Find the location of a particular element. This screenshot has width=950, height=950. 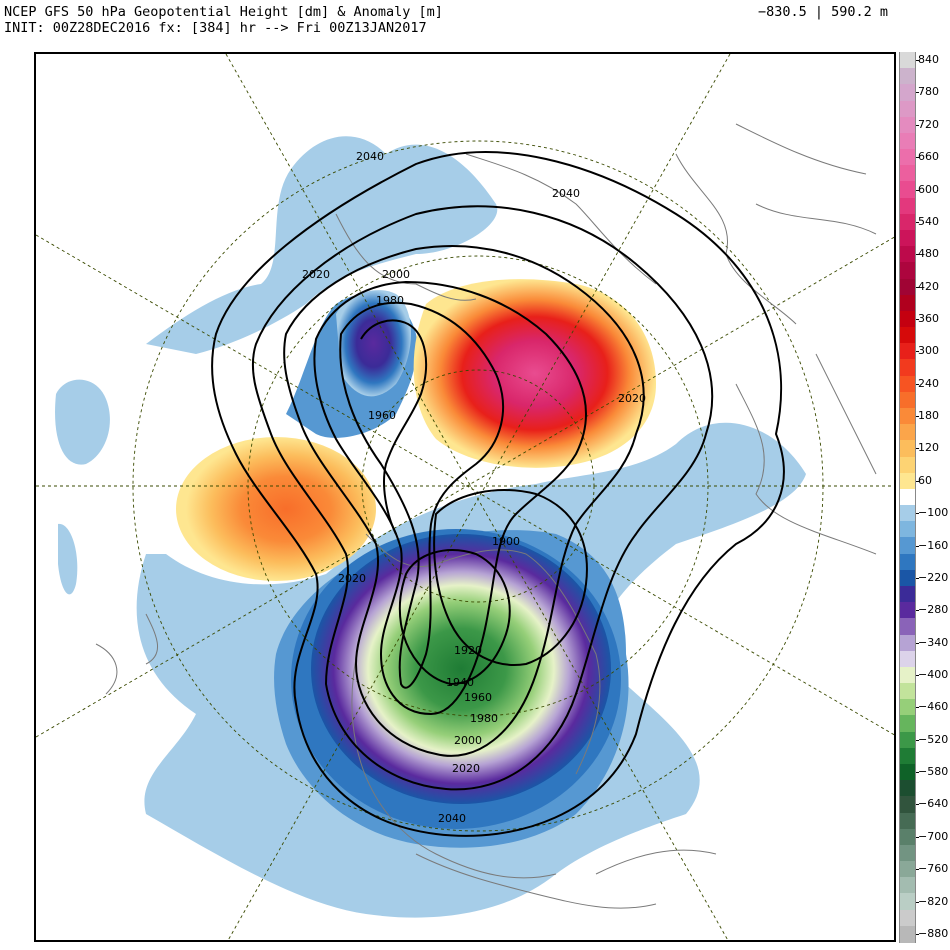

contour-label: 1980 is located at coordinates (484, 718).